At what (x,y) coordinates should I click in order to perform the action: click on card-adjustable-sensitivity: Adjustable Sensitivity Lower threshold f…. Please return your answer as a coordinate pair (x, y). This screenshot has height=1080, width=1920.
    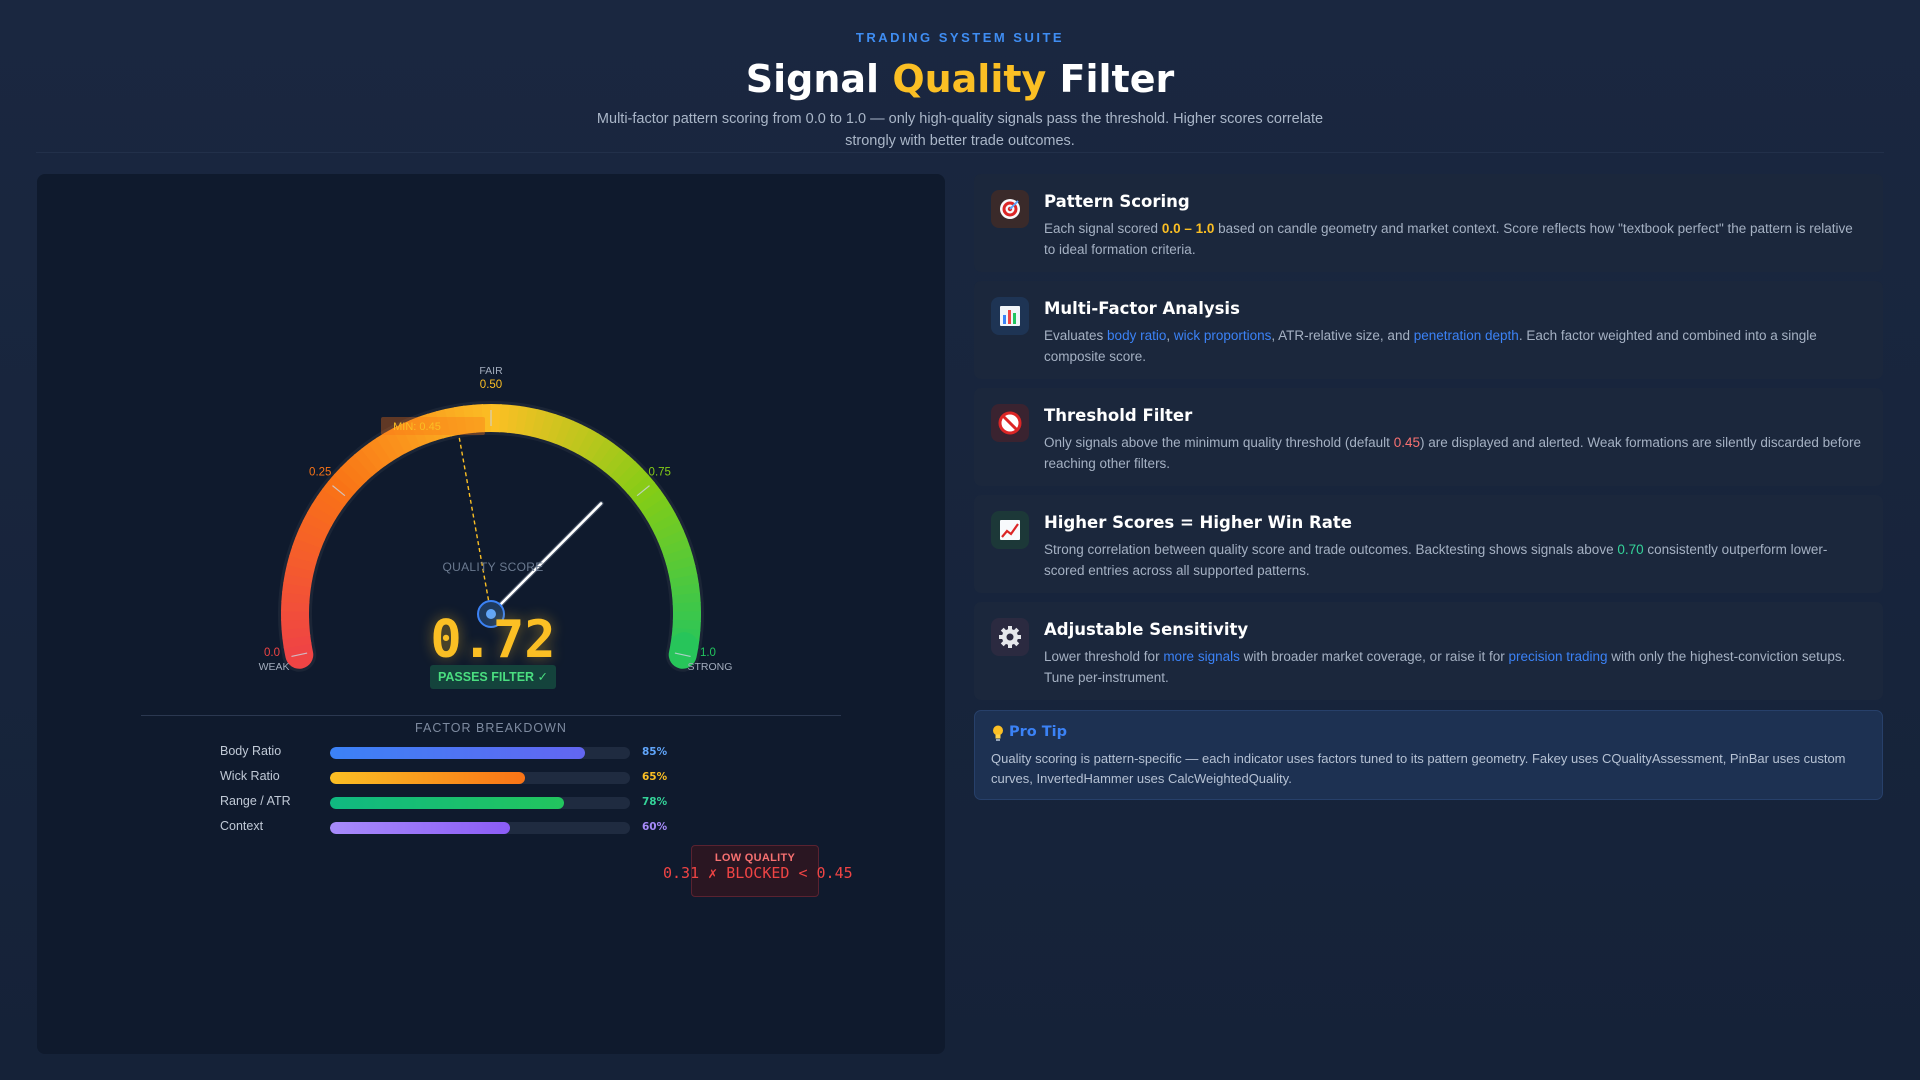
    Looking at the image, I should click on (1428, 651).